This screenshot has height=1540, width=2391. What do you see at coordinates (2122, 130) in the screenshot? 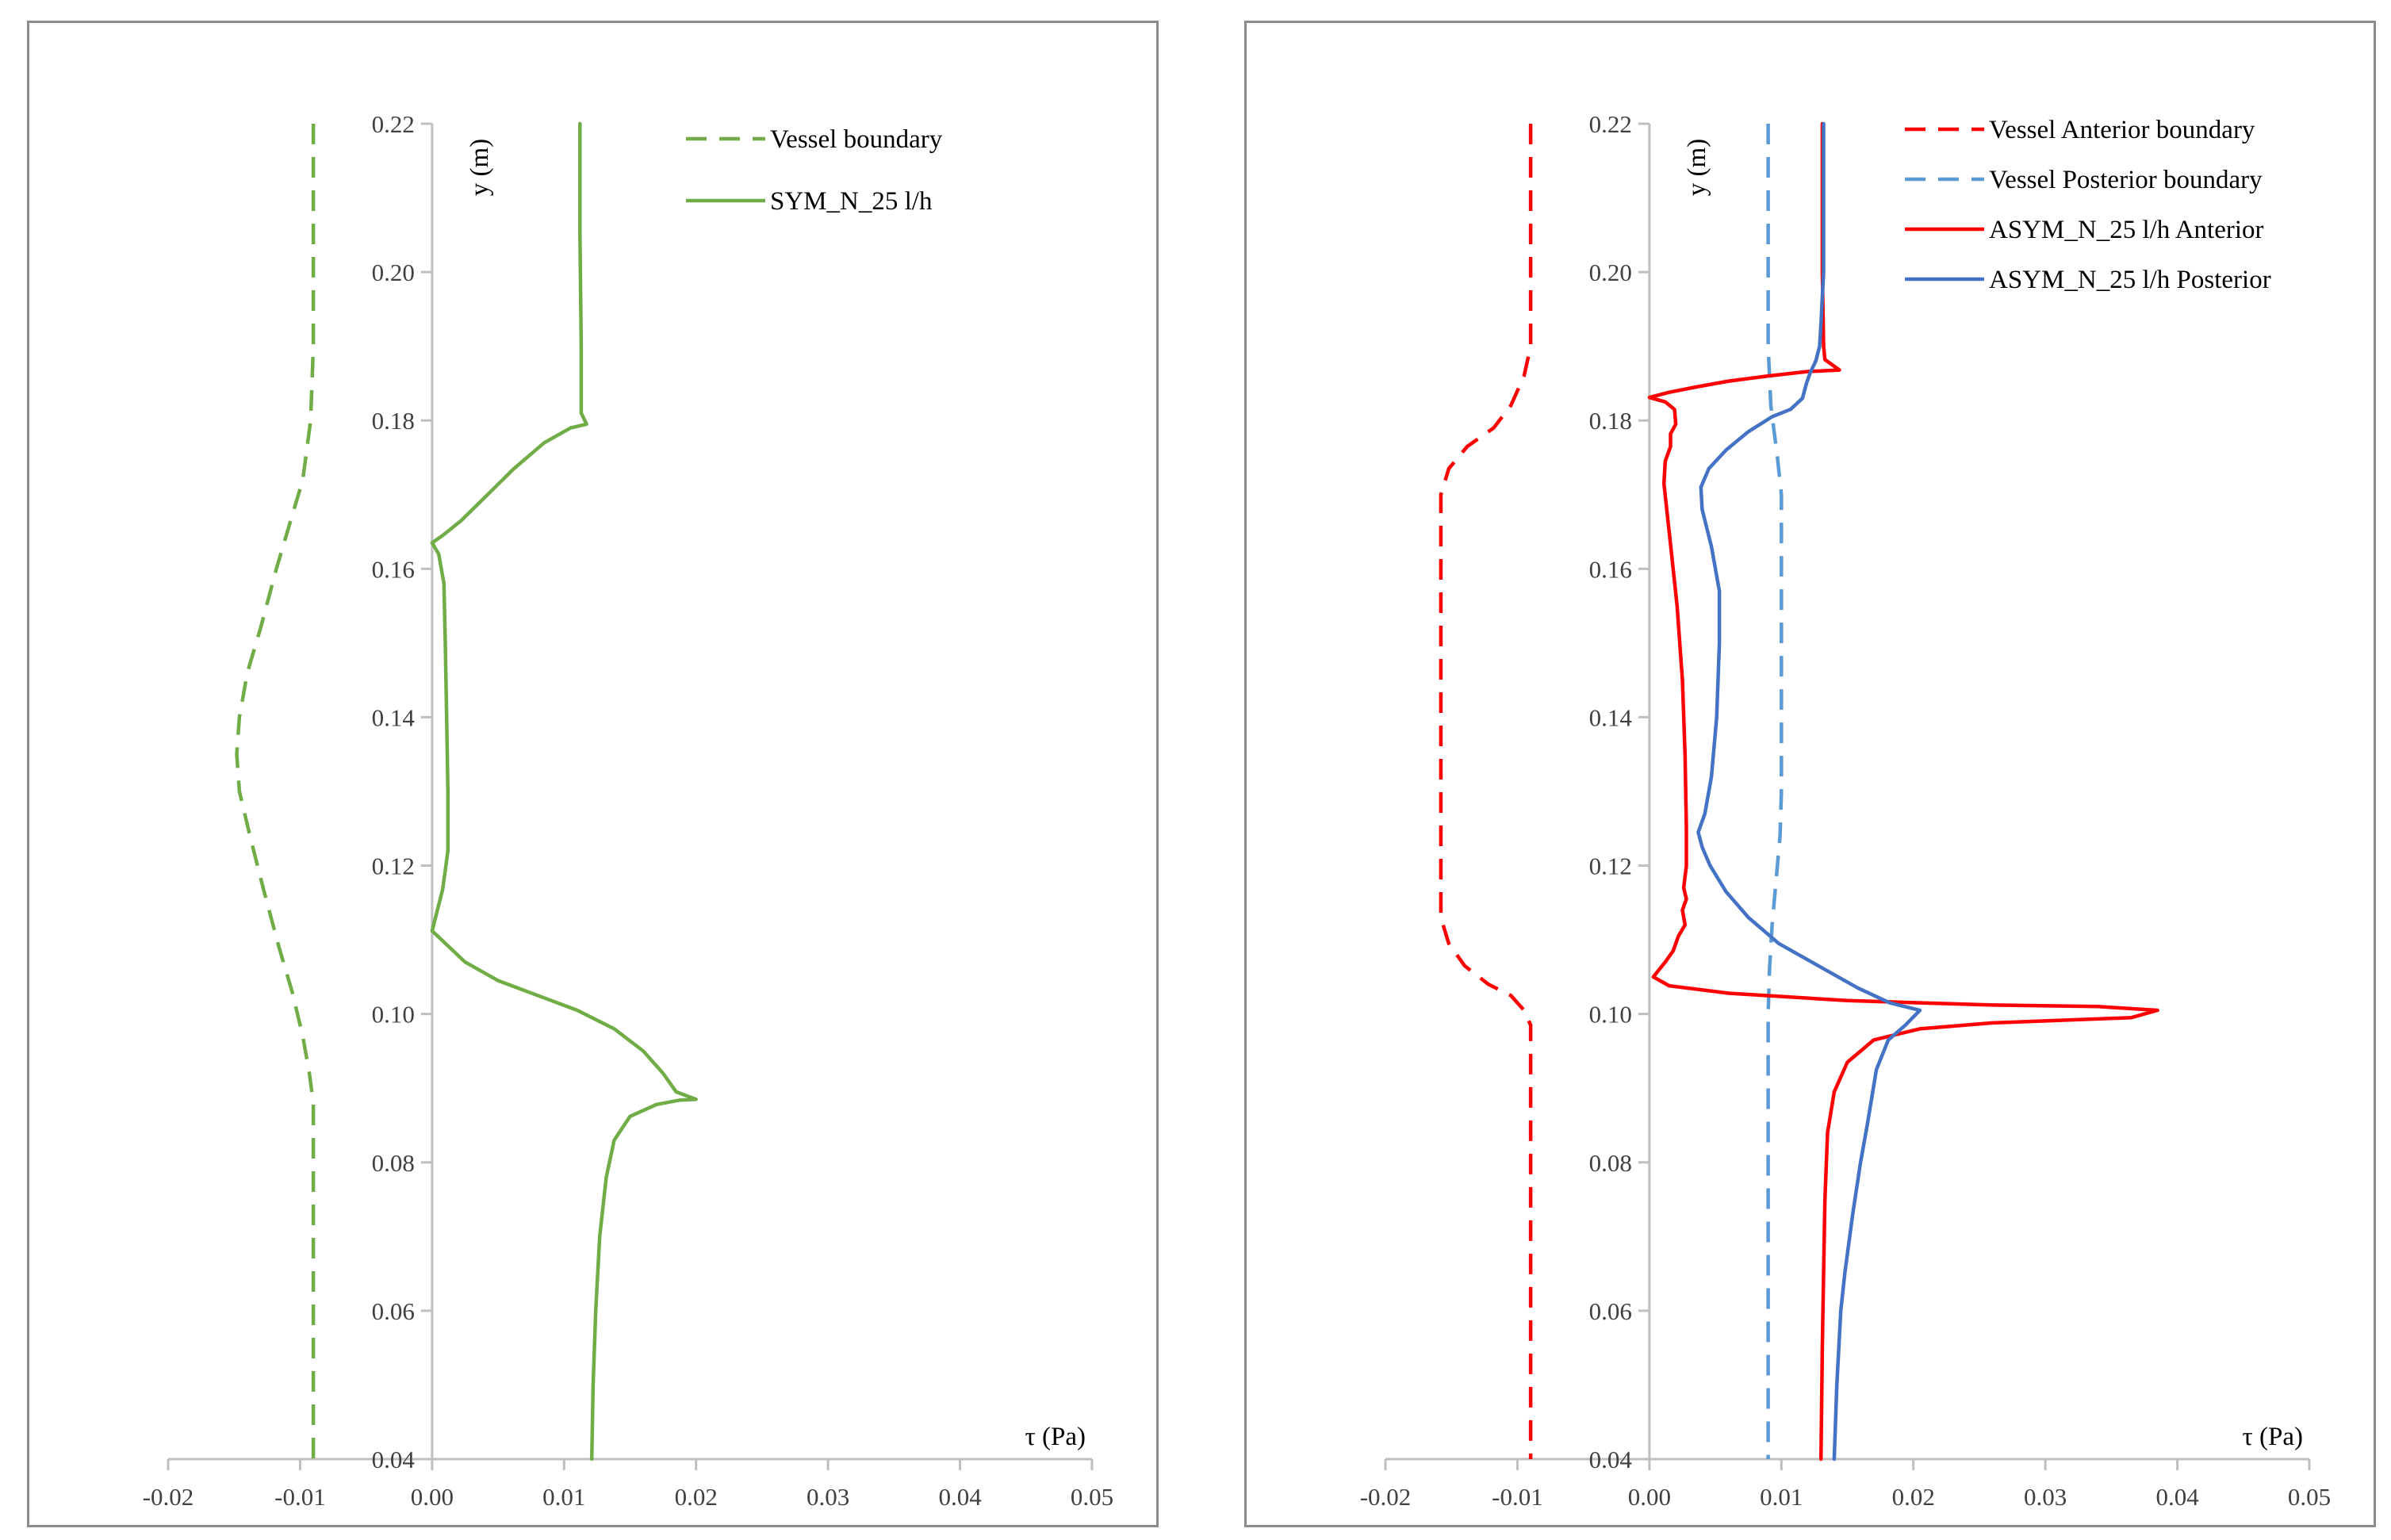
I see `legend-label: Vessel Anterior boundary` at bounding box center [2122, 130].